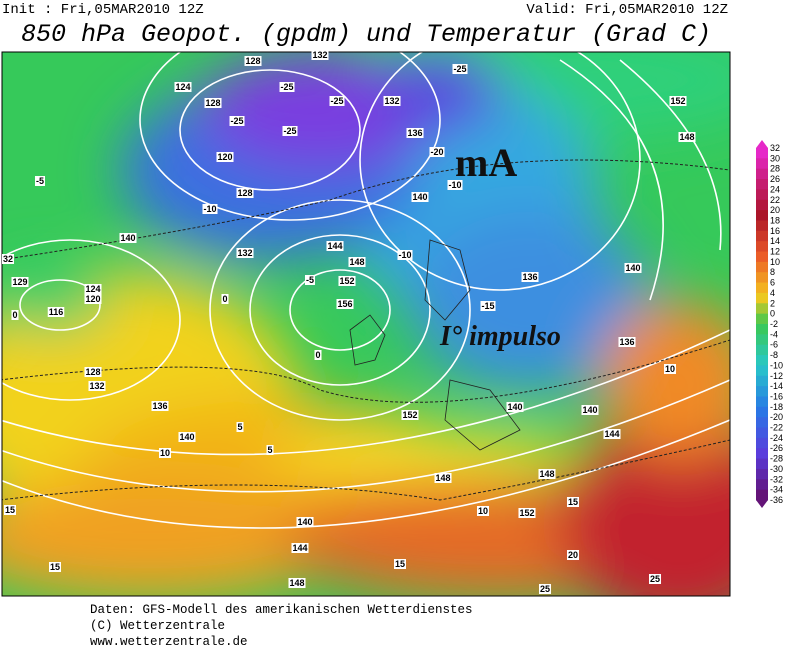  What do you see at coordinates (775, 148) in the screenshot?
I see `colorbar-label: 32` at bounding box center [775, 148].